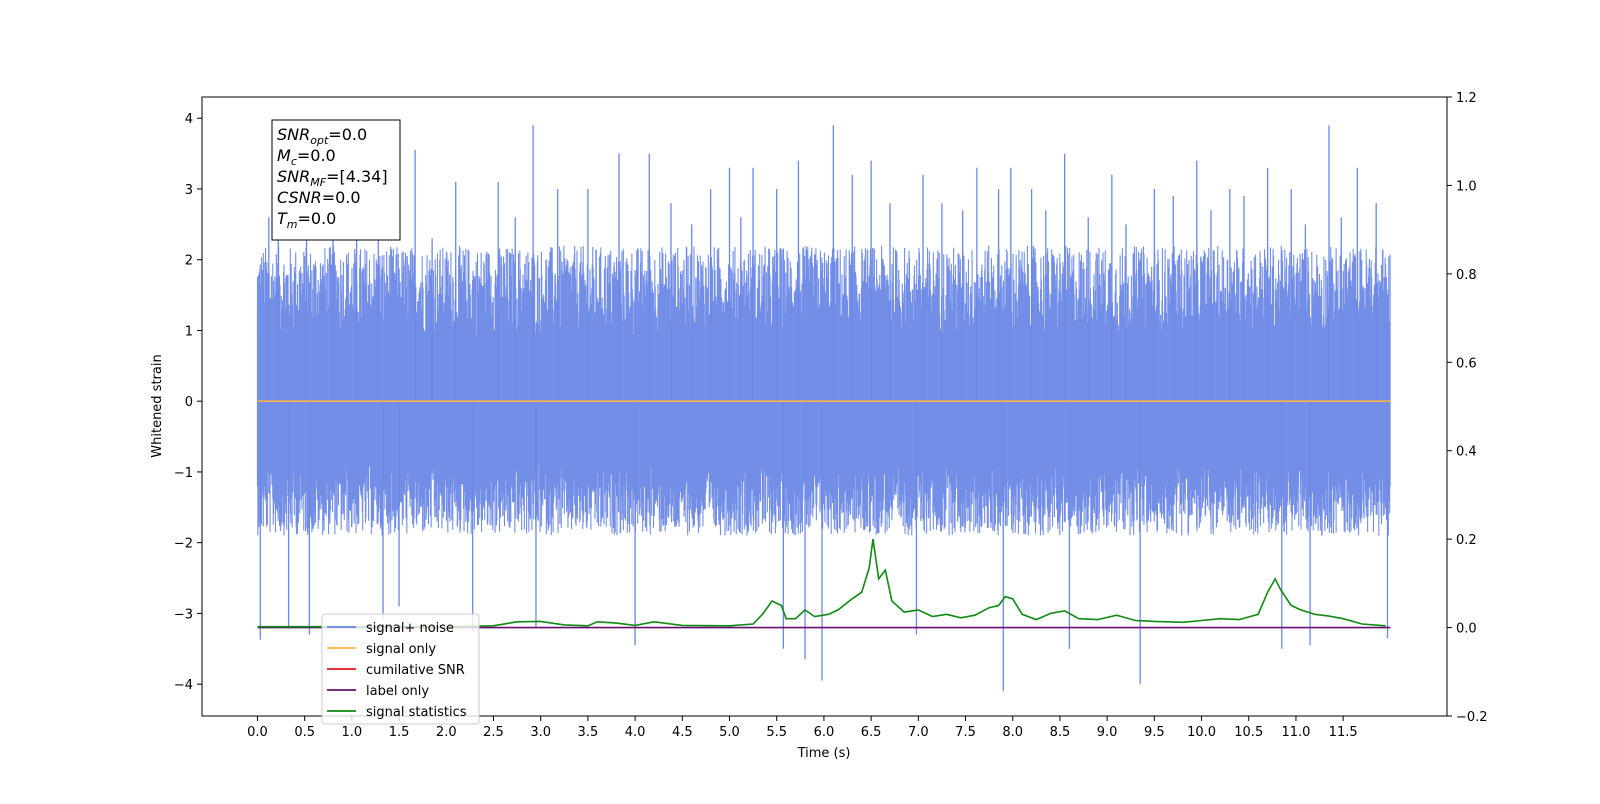 The height and width of the screenshot is (804, 1600). What do you see at coordinates (824, 732) in the screenshot?
I see `x-tick-label: 6.0` at bounding box center [824, 732].